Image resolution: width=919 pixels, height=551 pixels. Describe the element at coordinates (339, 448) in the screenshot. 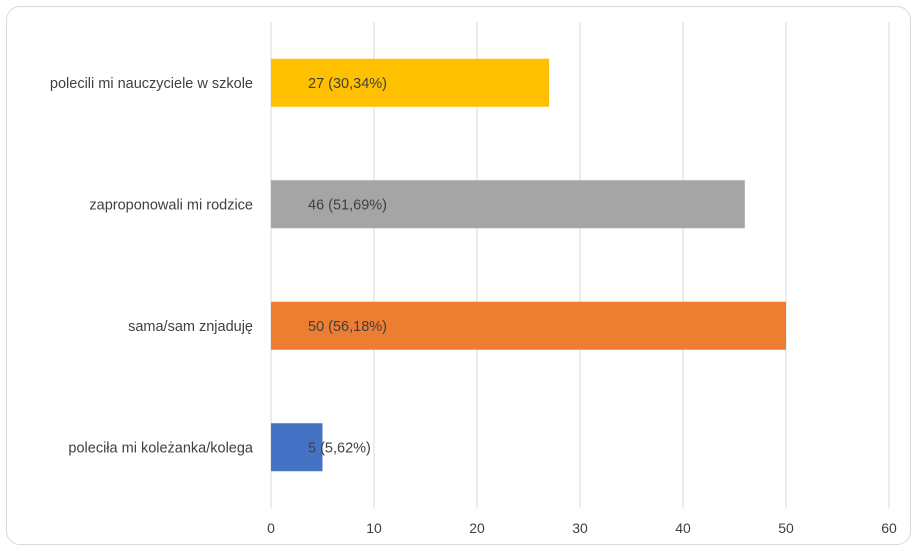

I see `data-label: 5 (5,62%)` at that location.